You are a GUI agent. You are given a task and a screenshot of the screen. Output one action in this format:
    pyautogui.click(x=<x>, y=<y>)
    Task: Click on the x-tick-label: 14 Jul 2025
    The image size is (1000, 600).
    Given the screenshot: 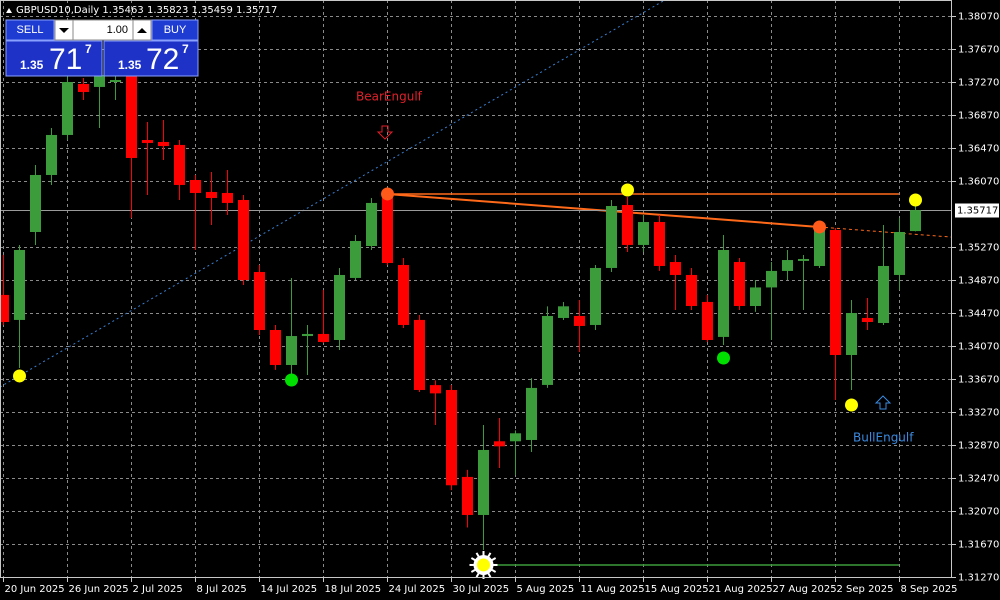 What is the action you would take?
    pyautogui.click(x=289, y=589)
    